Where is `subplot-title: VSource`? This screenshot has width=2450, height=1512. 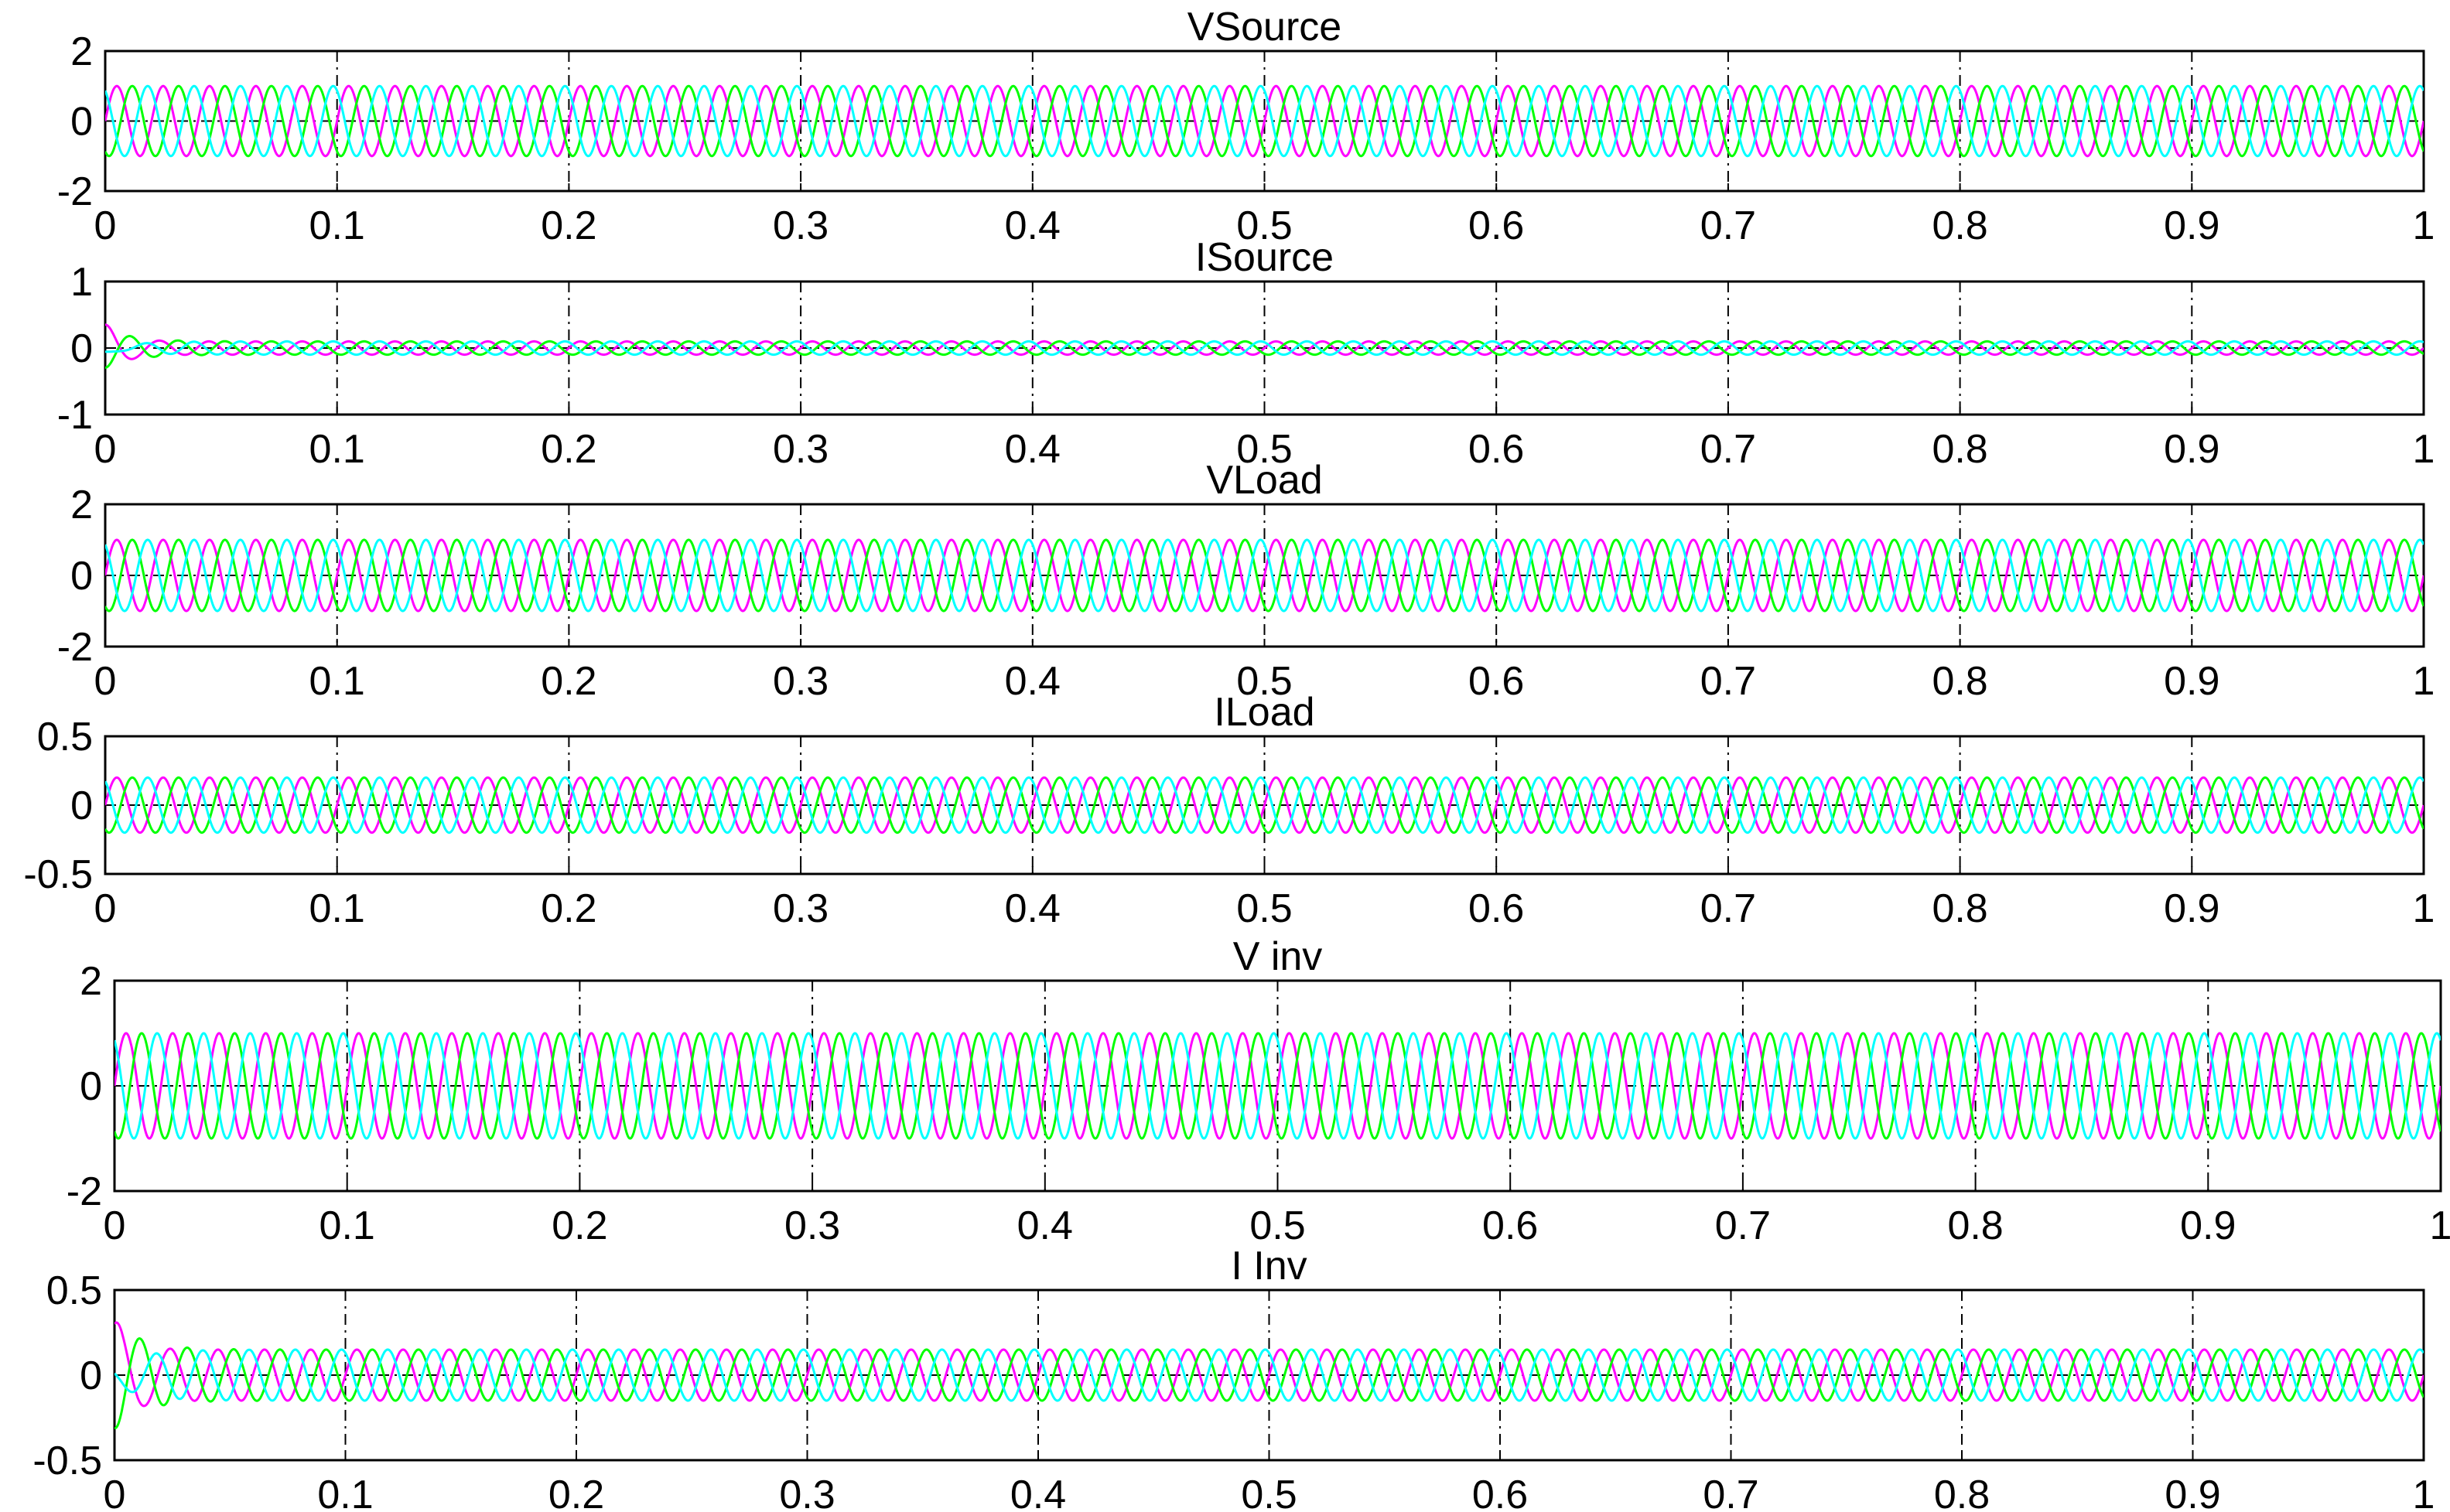
subplot-title: VSource is located at coordinates (1264, 27).